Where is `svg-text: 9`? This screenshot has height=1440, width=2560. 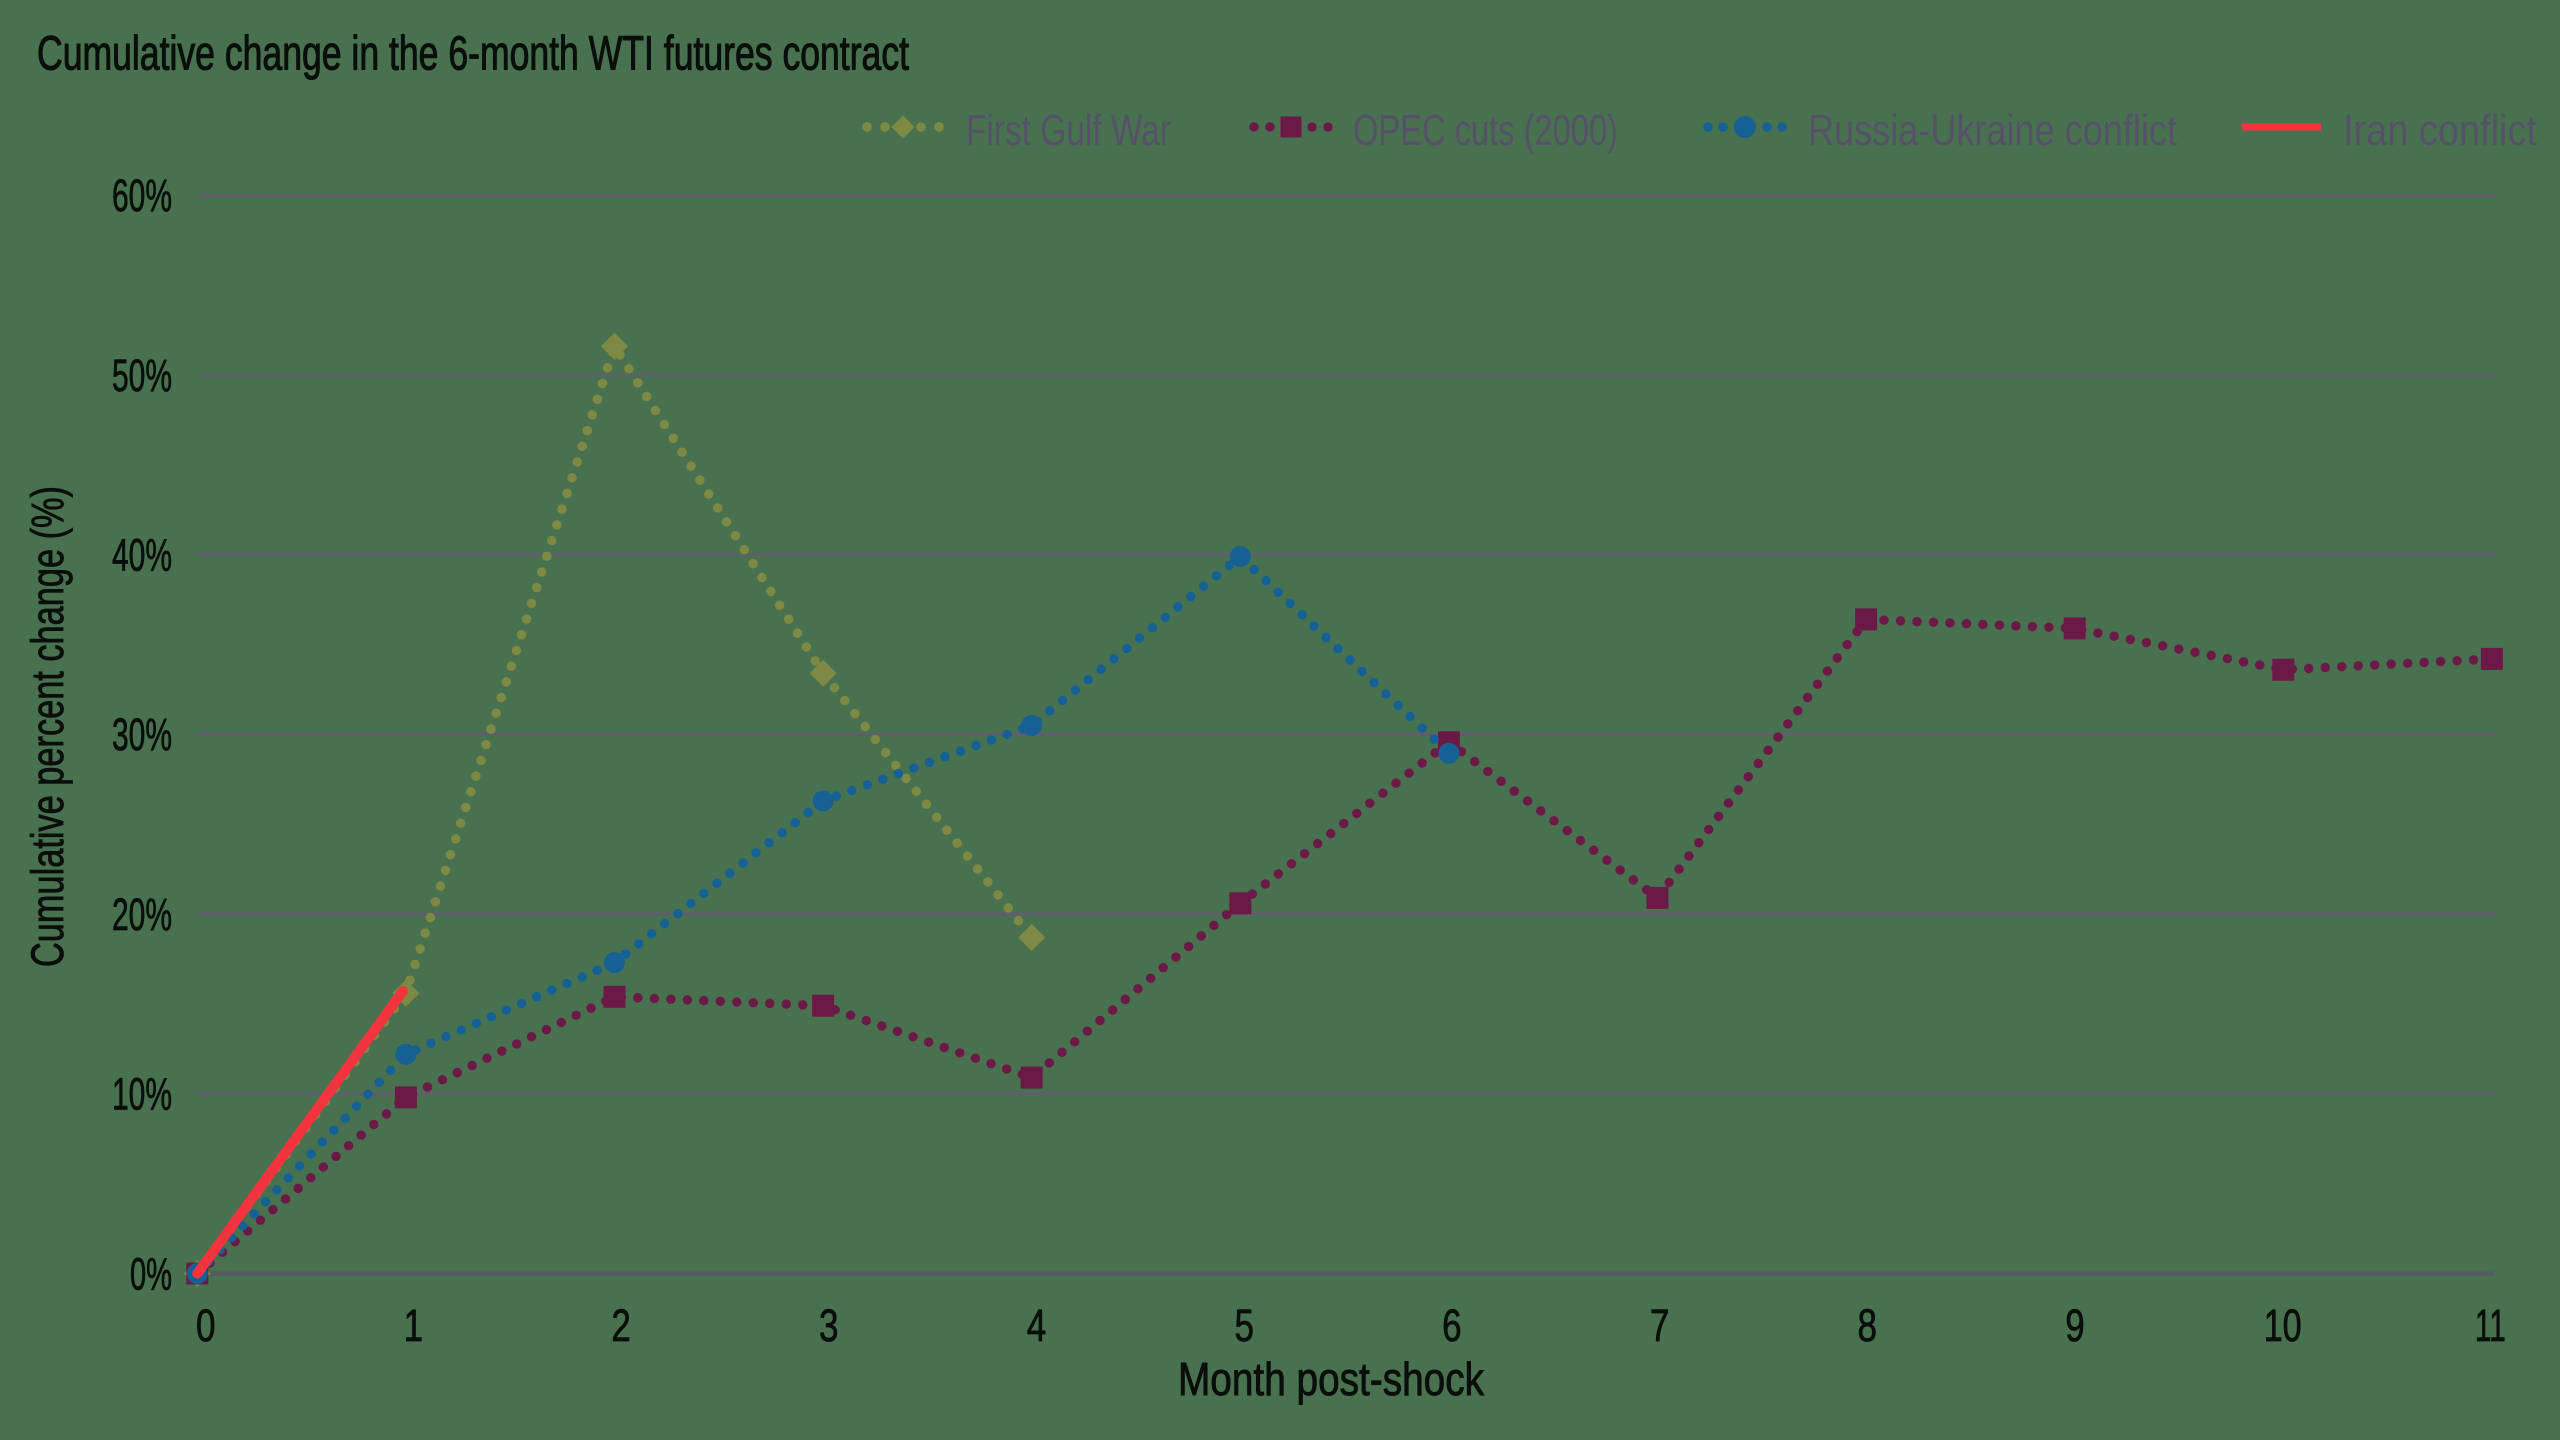 svg-text: 9 is located at coordinates (2075, 1325).